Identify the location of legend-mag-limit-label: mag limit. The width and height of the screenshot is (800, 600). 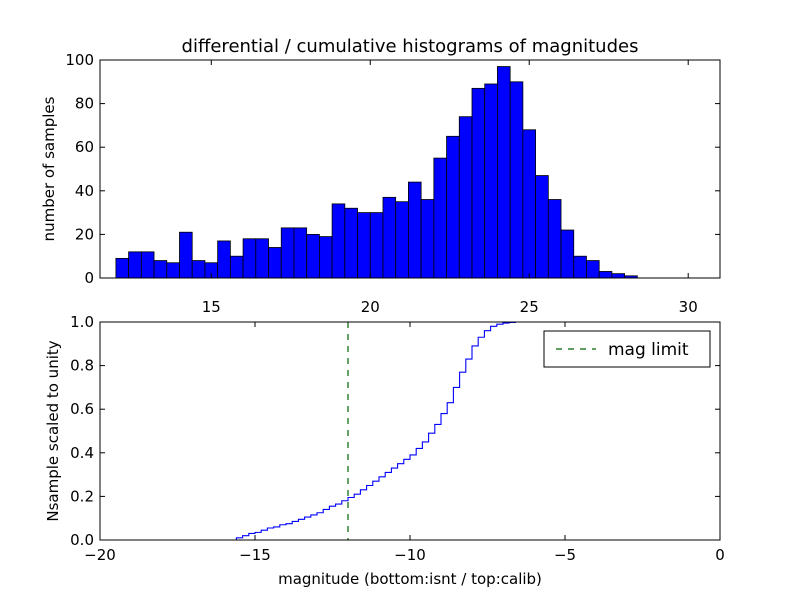
(648, 350).